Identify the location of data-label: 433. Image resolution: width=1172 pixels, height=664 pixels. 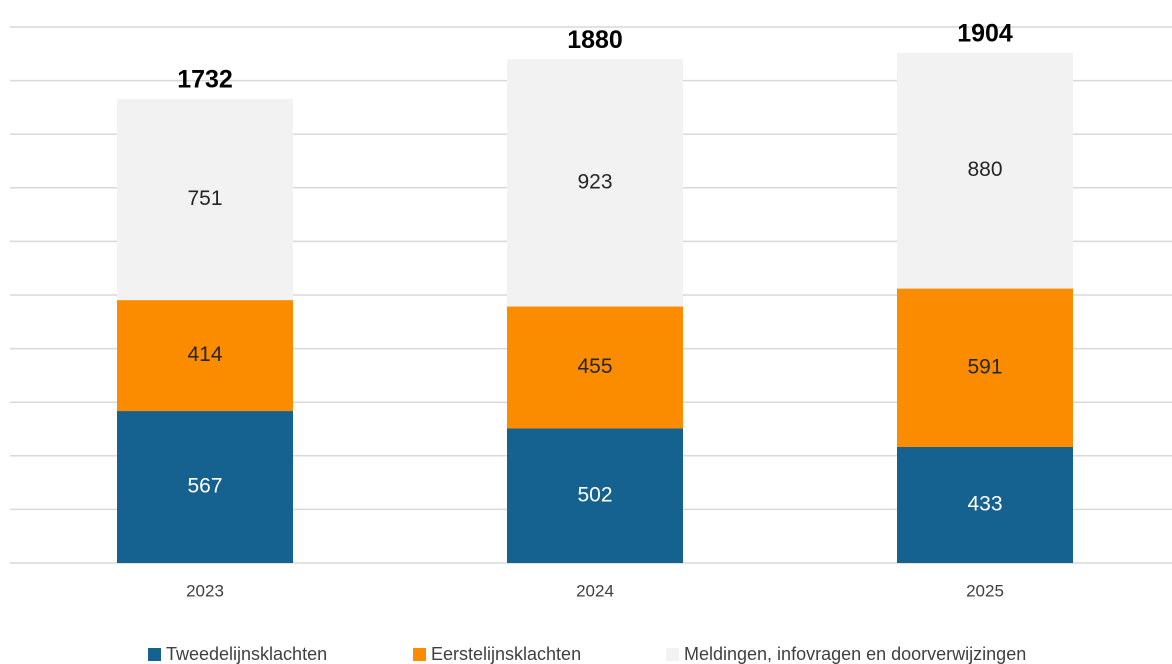
(984, 504).